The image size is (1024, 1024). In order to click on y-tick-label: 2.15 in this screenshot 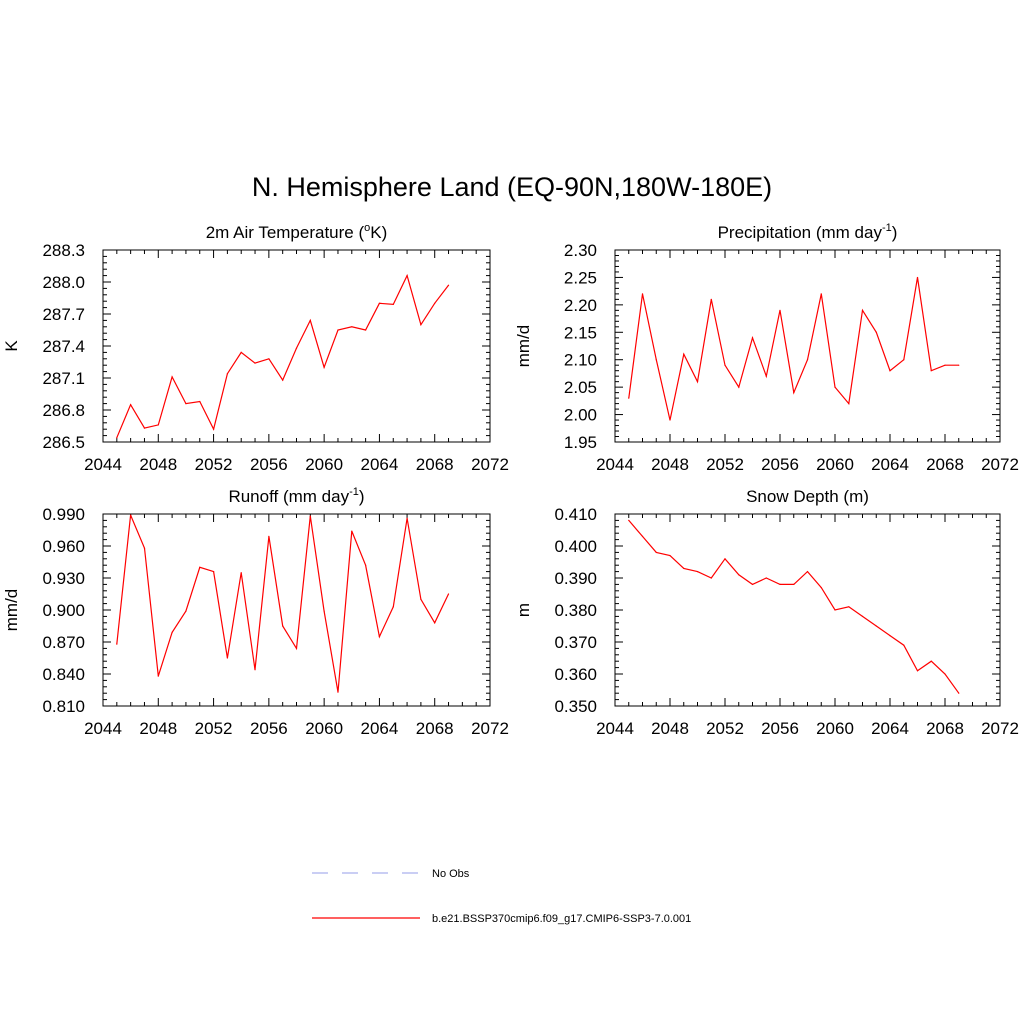, I will do `click(580, 332)`.